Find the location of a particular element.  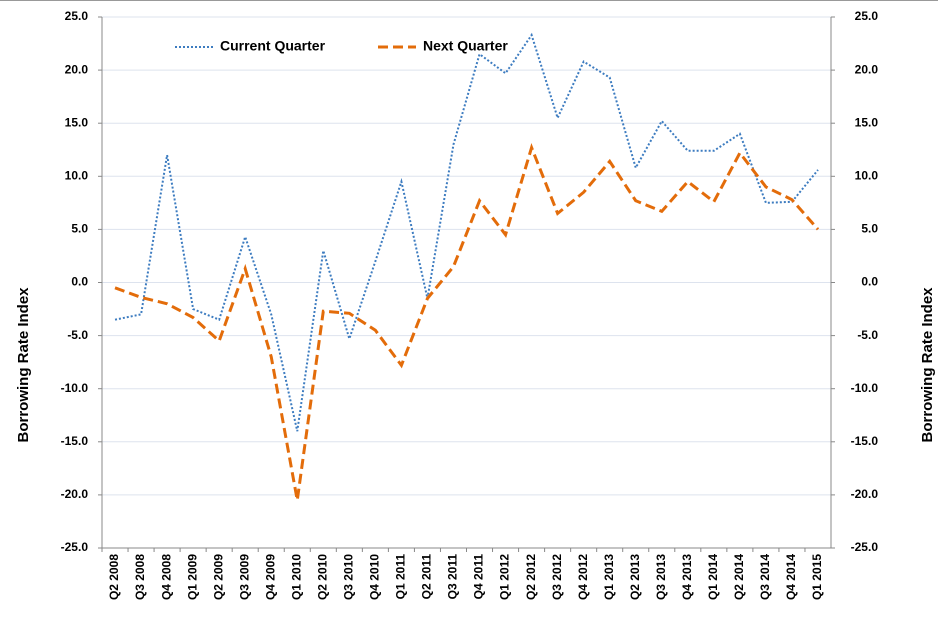

x-tick-label: Q1 2015 is located at coordinates (817, 577).